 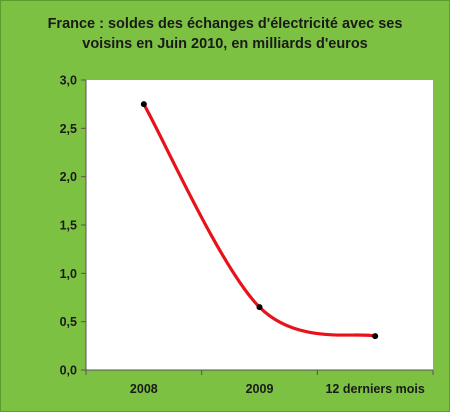 I want to click on x-tick-label: 2008, so click(x=144, y=389).